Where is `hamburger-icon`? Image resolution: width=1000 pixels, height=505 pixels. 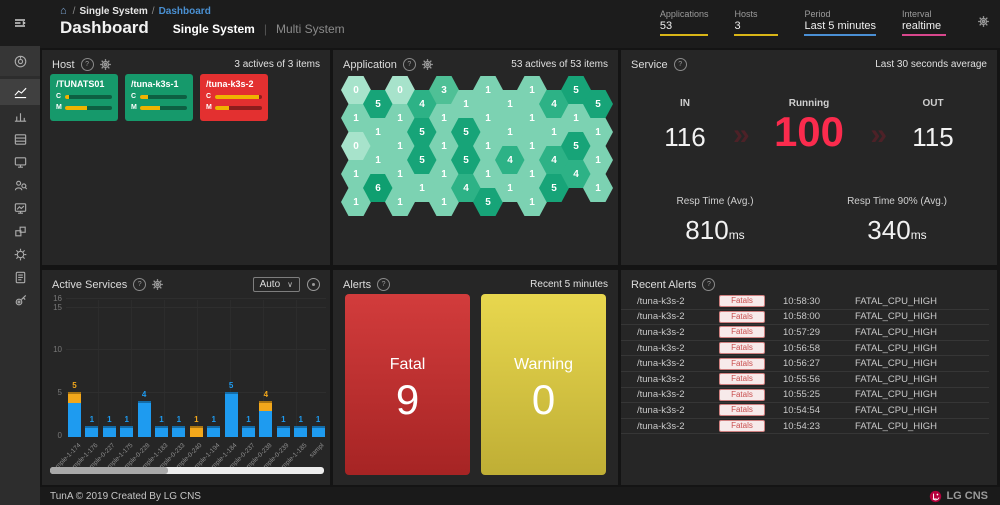 hamburger-icon is located at coordinates (20, 23).